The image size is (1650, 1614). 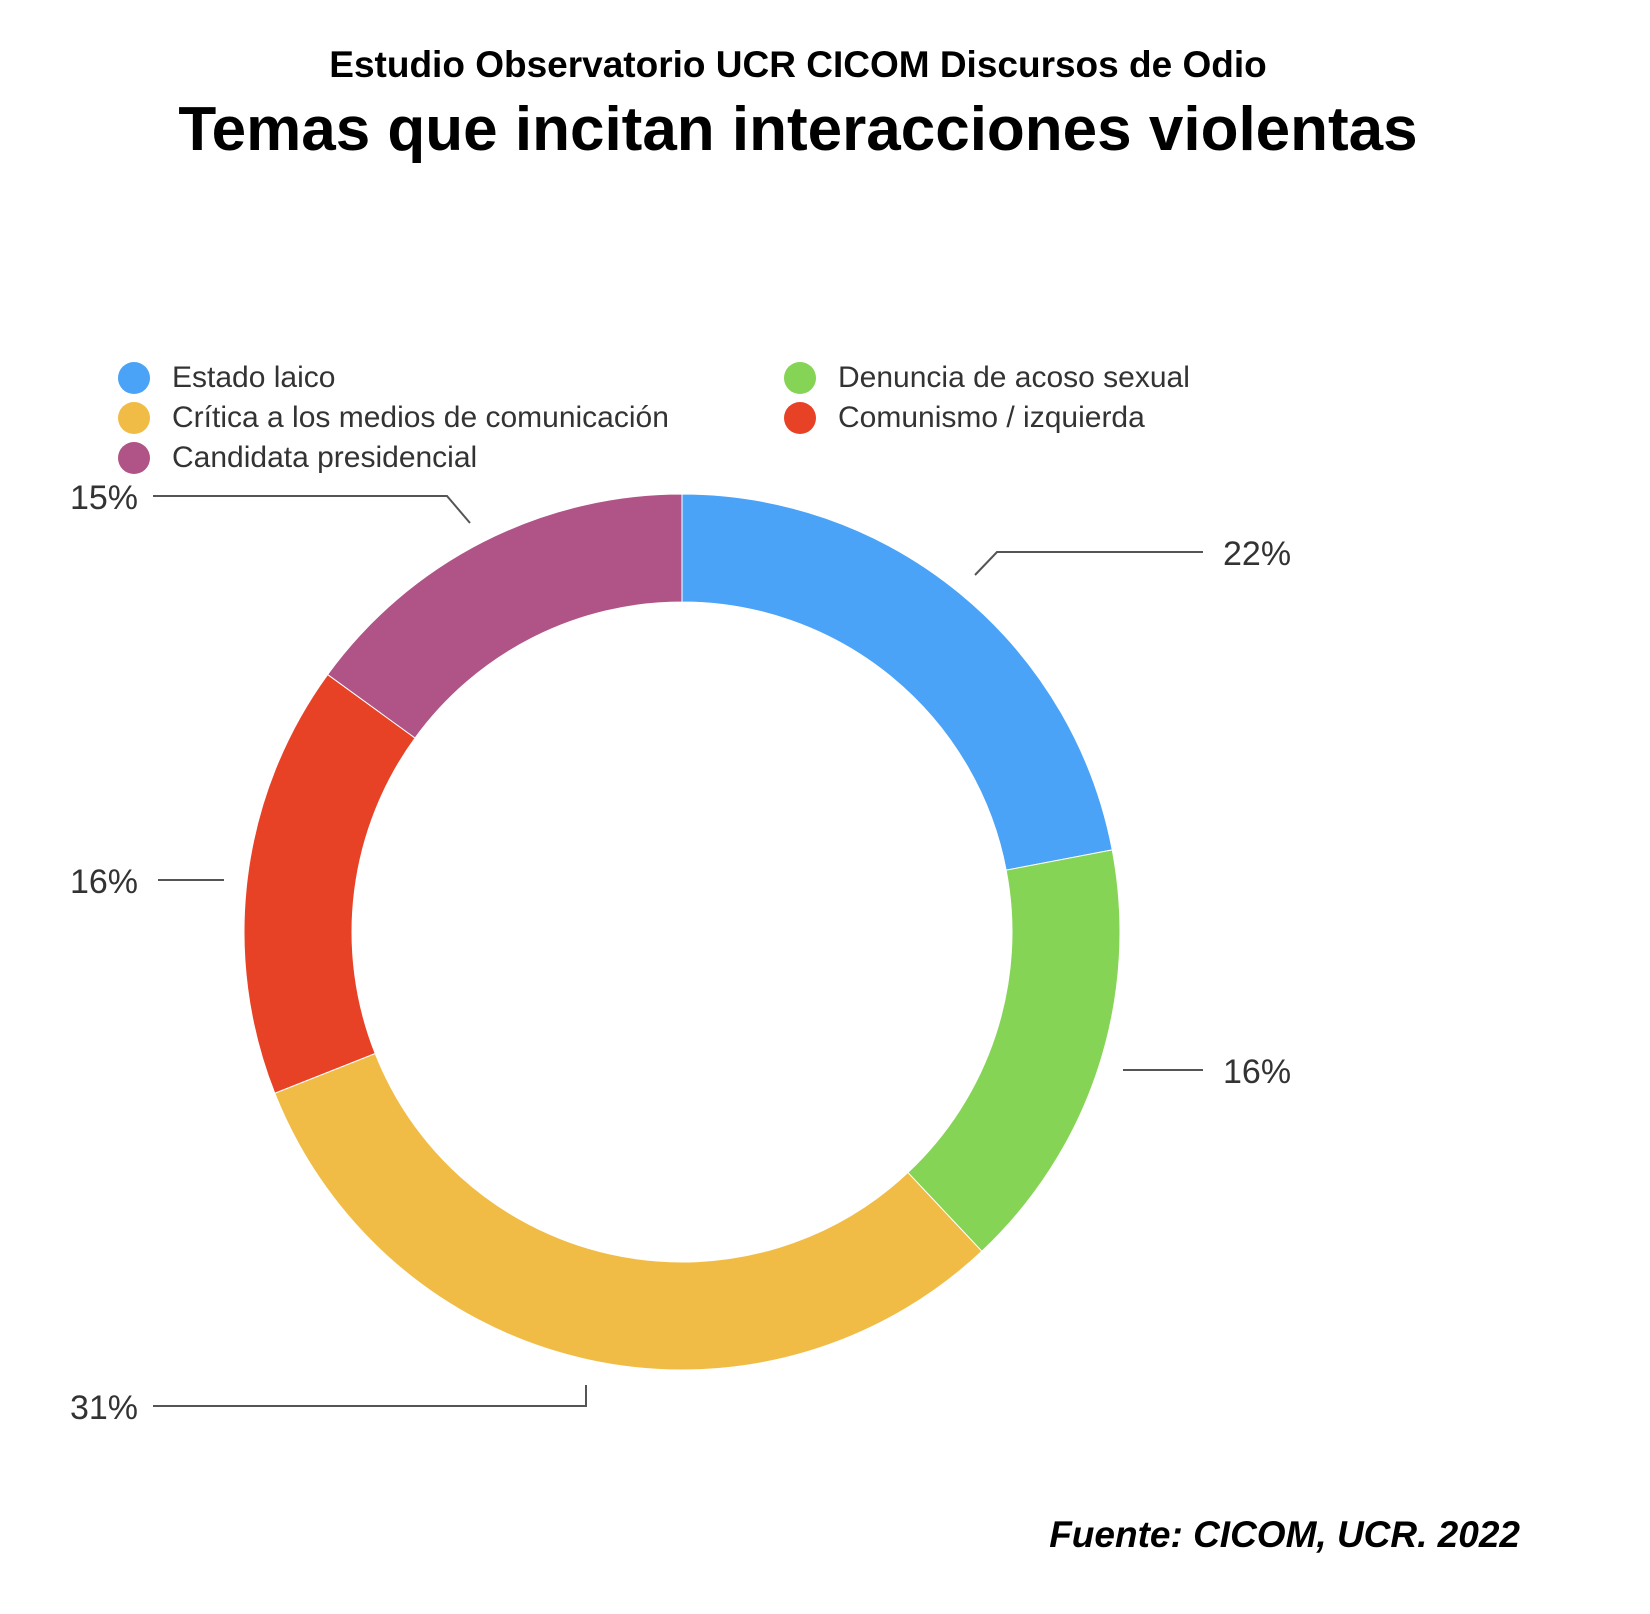 What do you see at coordinates (897, 682) in the screenshot?
I see `donut-slice-estado-laico` at bounding box center [897, 682].